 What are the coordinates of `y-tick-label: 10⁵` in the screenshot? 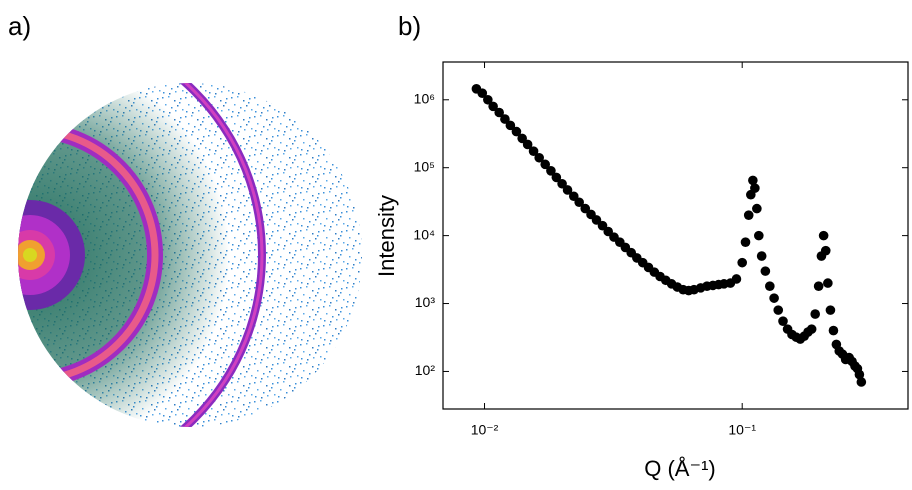 It's located at (424, 166).